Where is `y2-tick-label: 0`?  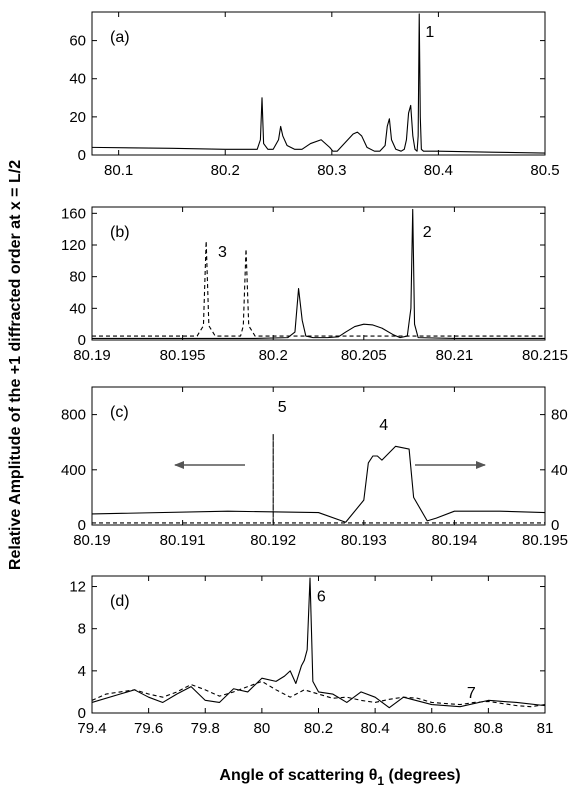
y2-tick-label: 0 is located at coordinates (555, 525).